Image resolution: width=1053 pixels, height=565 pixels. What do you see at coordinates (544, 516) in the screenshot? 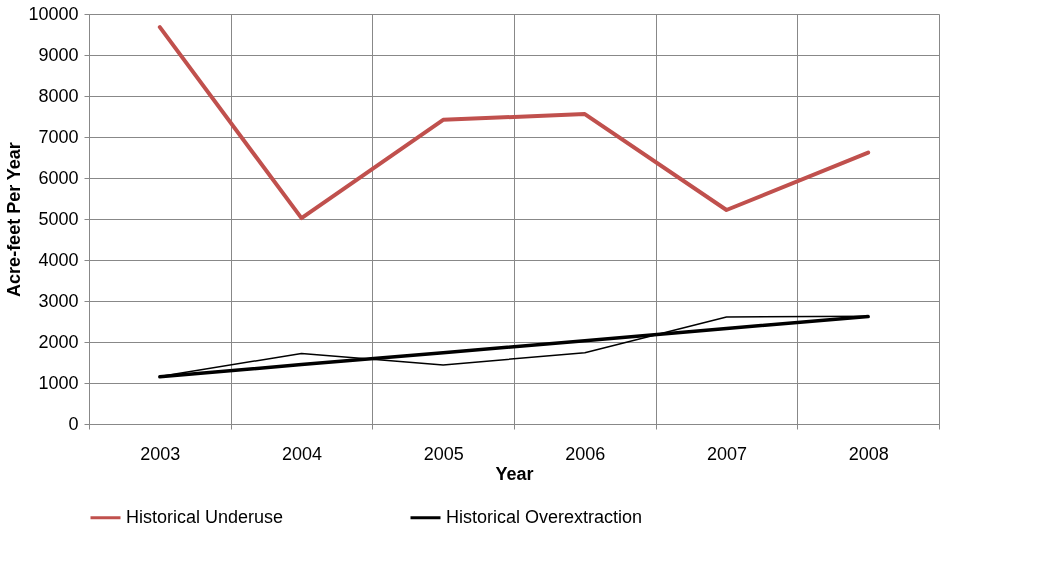
I see `legend-label: Historical Overextraction` at bounding box center [544, 516].